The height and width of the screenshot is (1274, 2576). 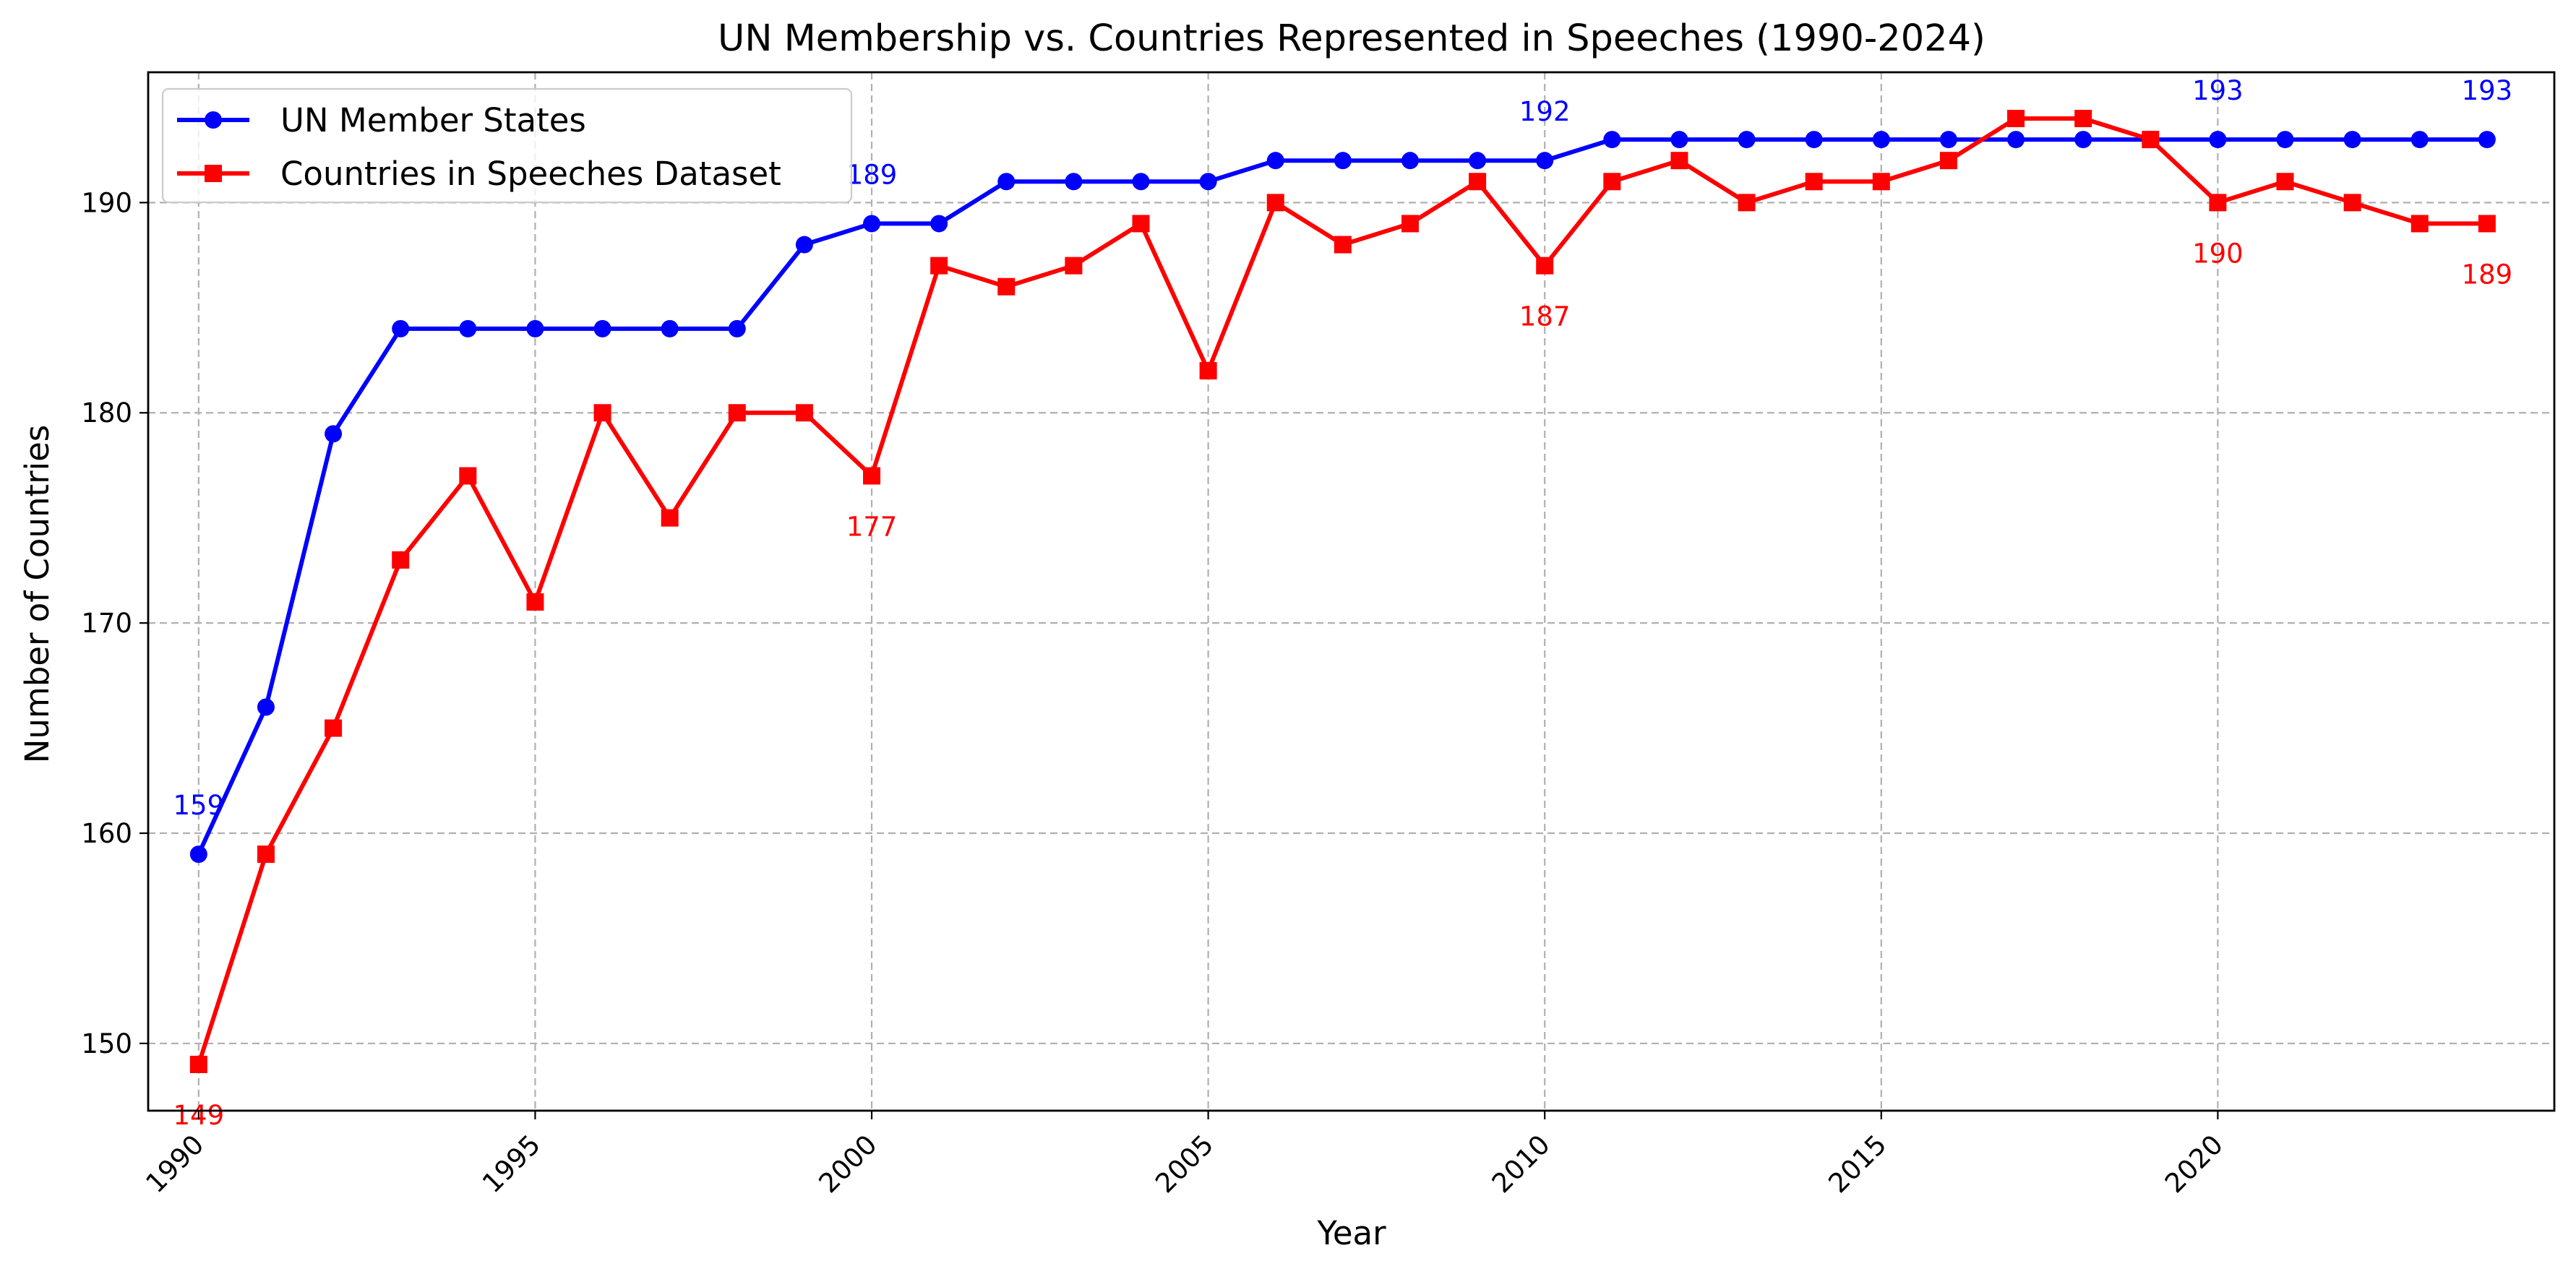 What do you see at coordinates (107, 1043) in the screenshot?
I see `y-tick-label: 150` at bounding box center [107, 1043].